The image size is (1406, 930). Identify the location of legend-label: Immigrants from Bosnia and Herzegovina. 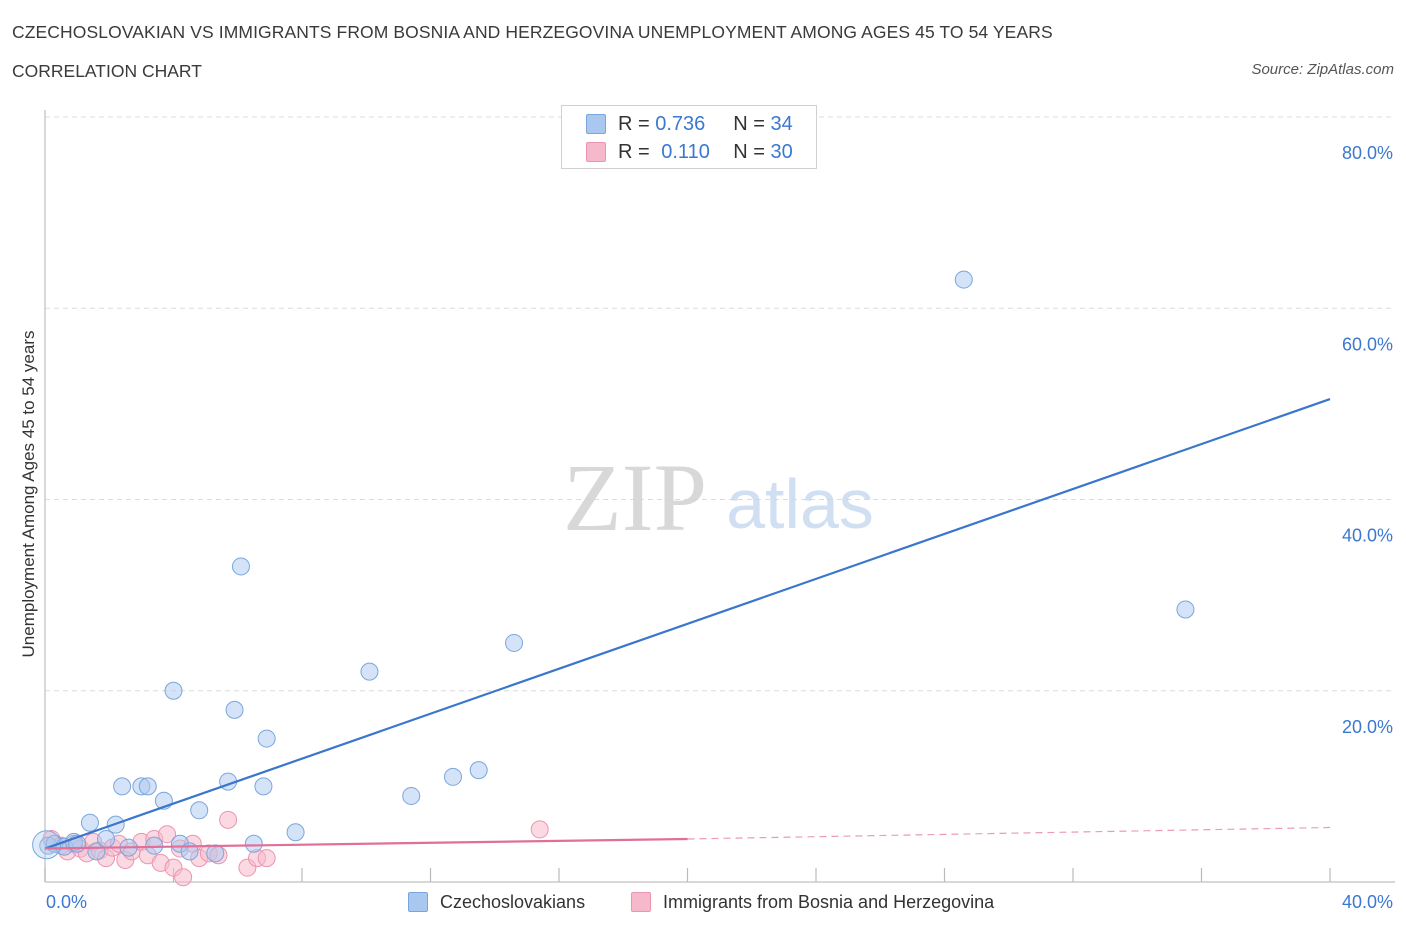
(829, 901).